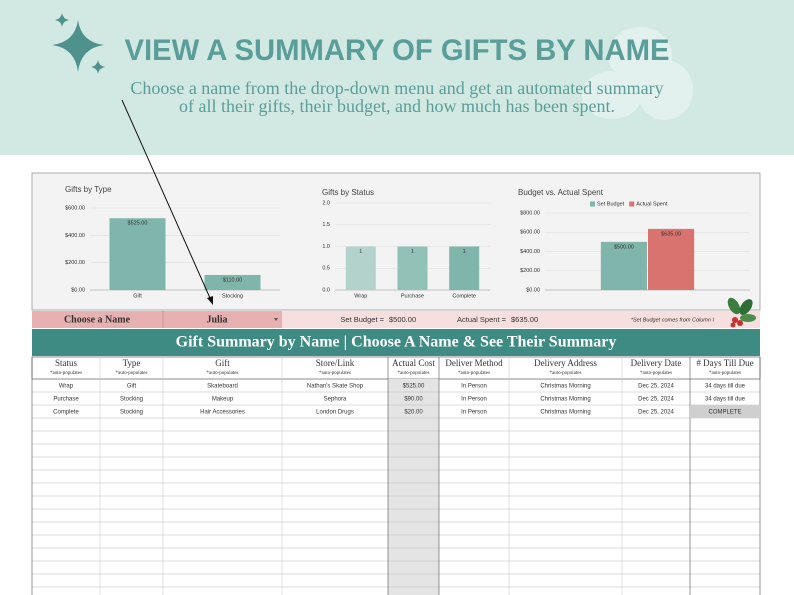  What do you see at coordinates (66, 363) in the screenshot?
I see `column-header: Status` at bounding box center [66, 363].